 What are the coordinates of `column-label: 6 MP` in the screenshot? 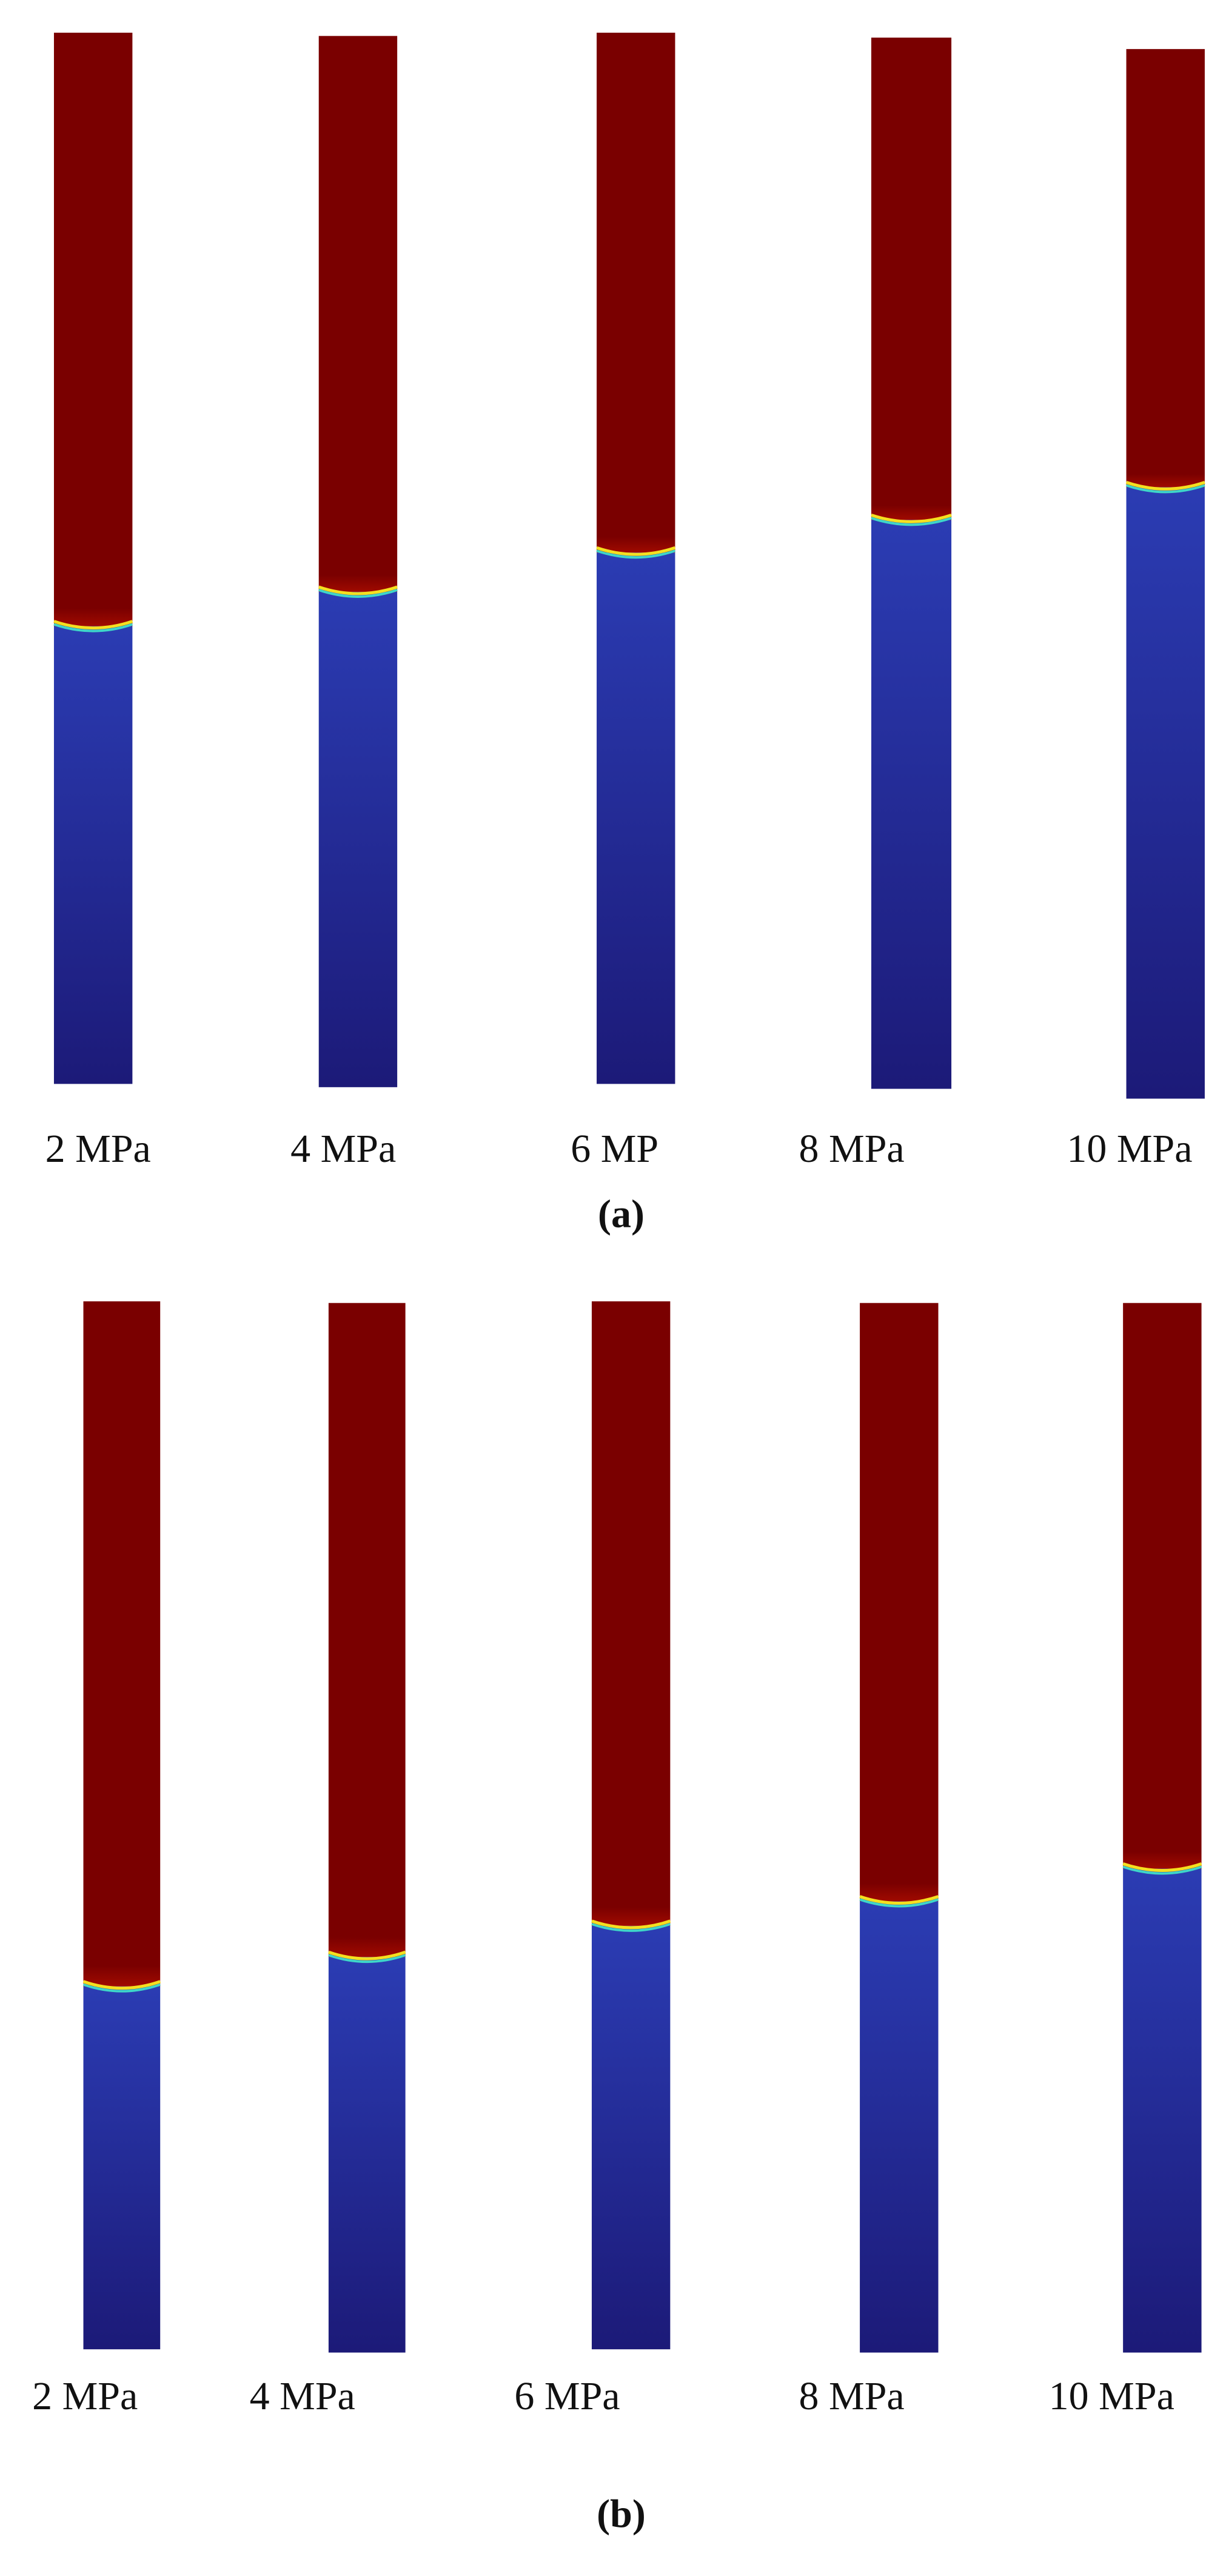 It's located at (614, 1149).